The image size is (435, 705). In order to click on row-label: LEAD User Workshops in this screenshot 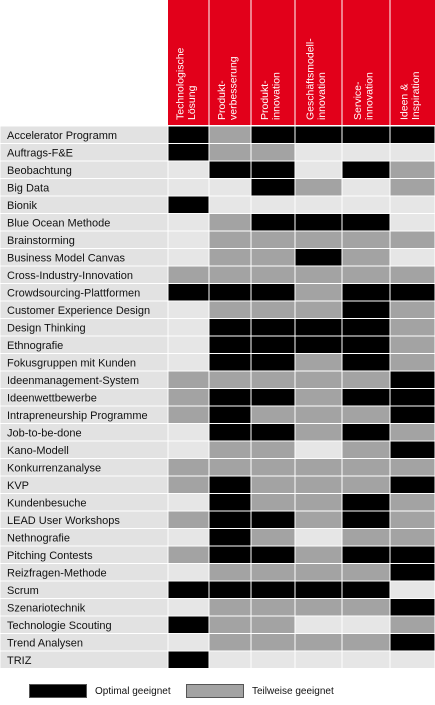, I will do `click(63, 521)`.